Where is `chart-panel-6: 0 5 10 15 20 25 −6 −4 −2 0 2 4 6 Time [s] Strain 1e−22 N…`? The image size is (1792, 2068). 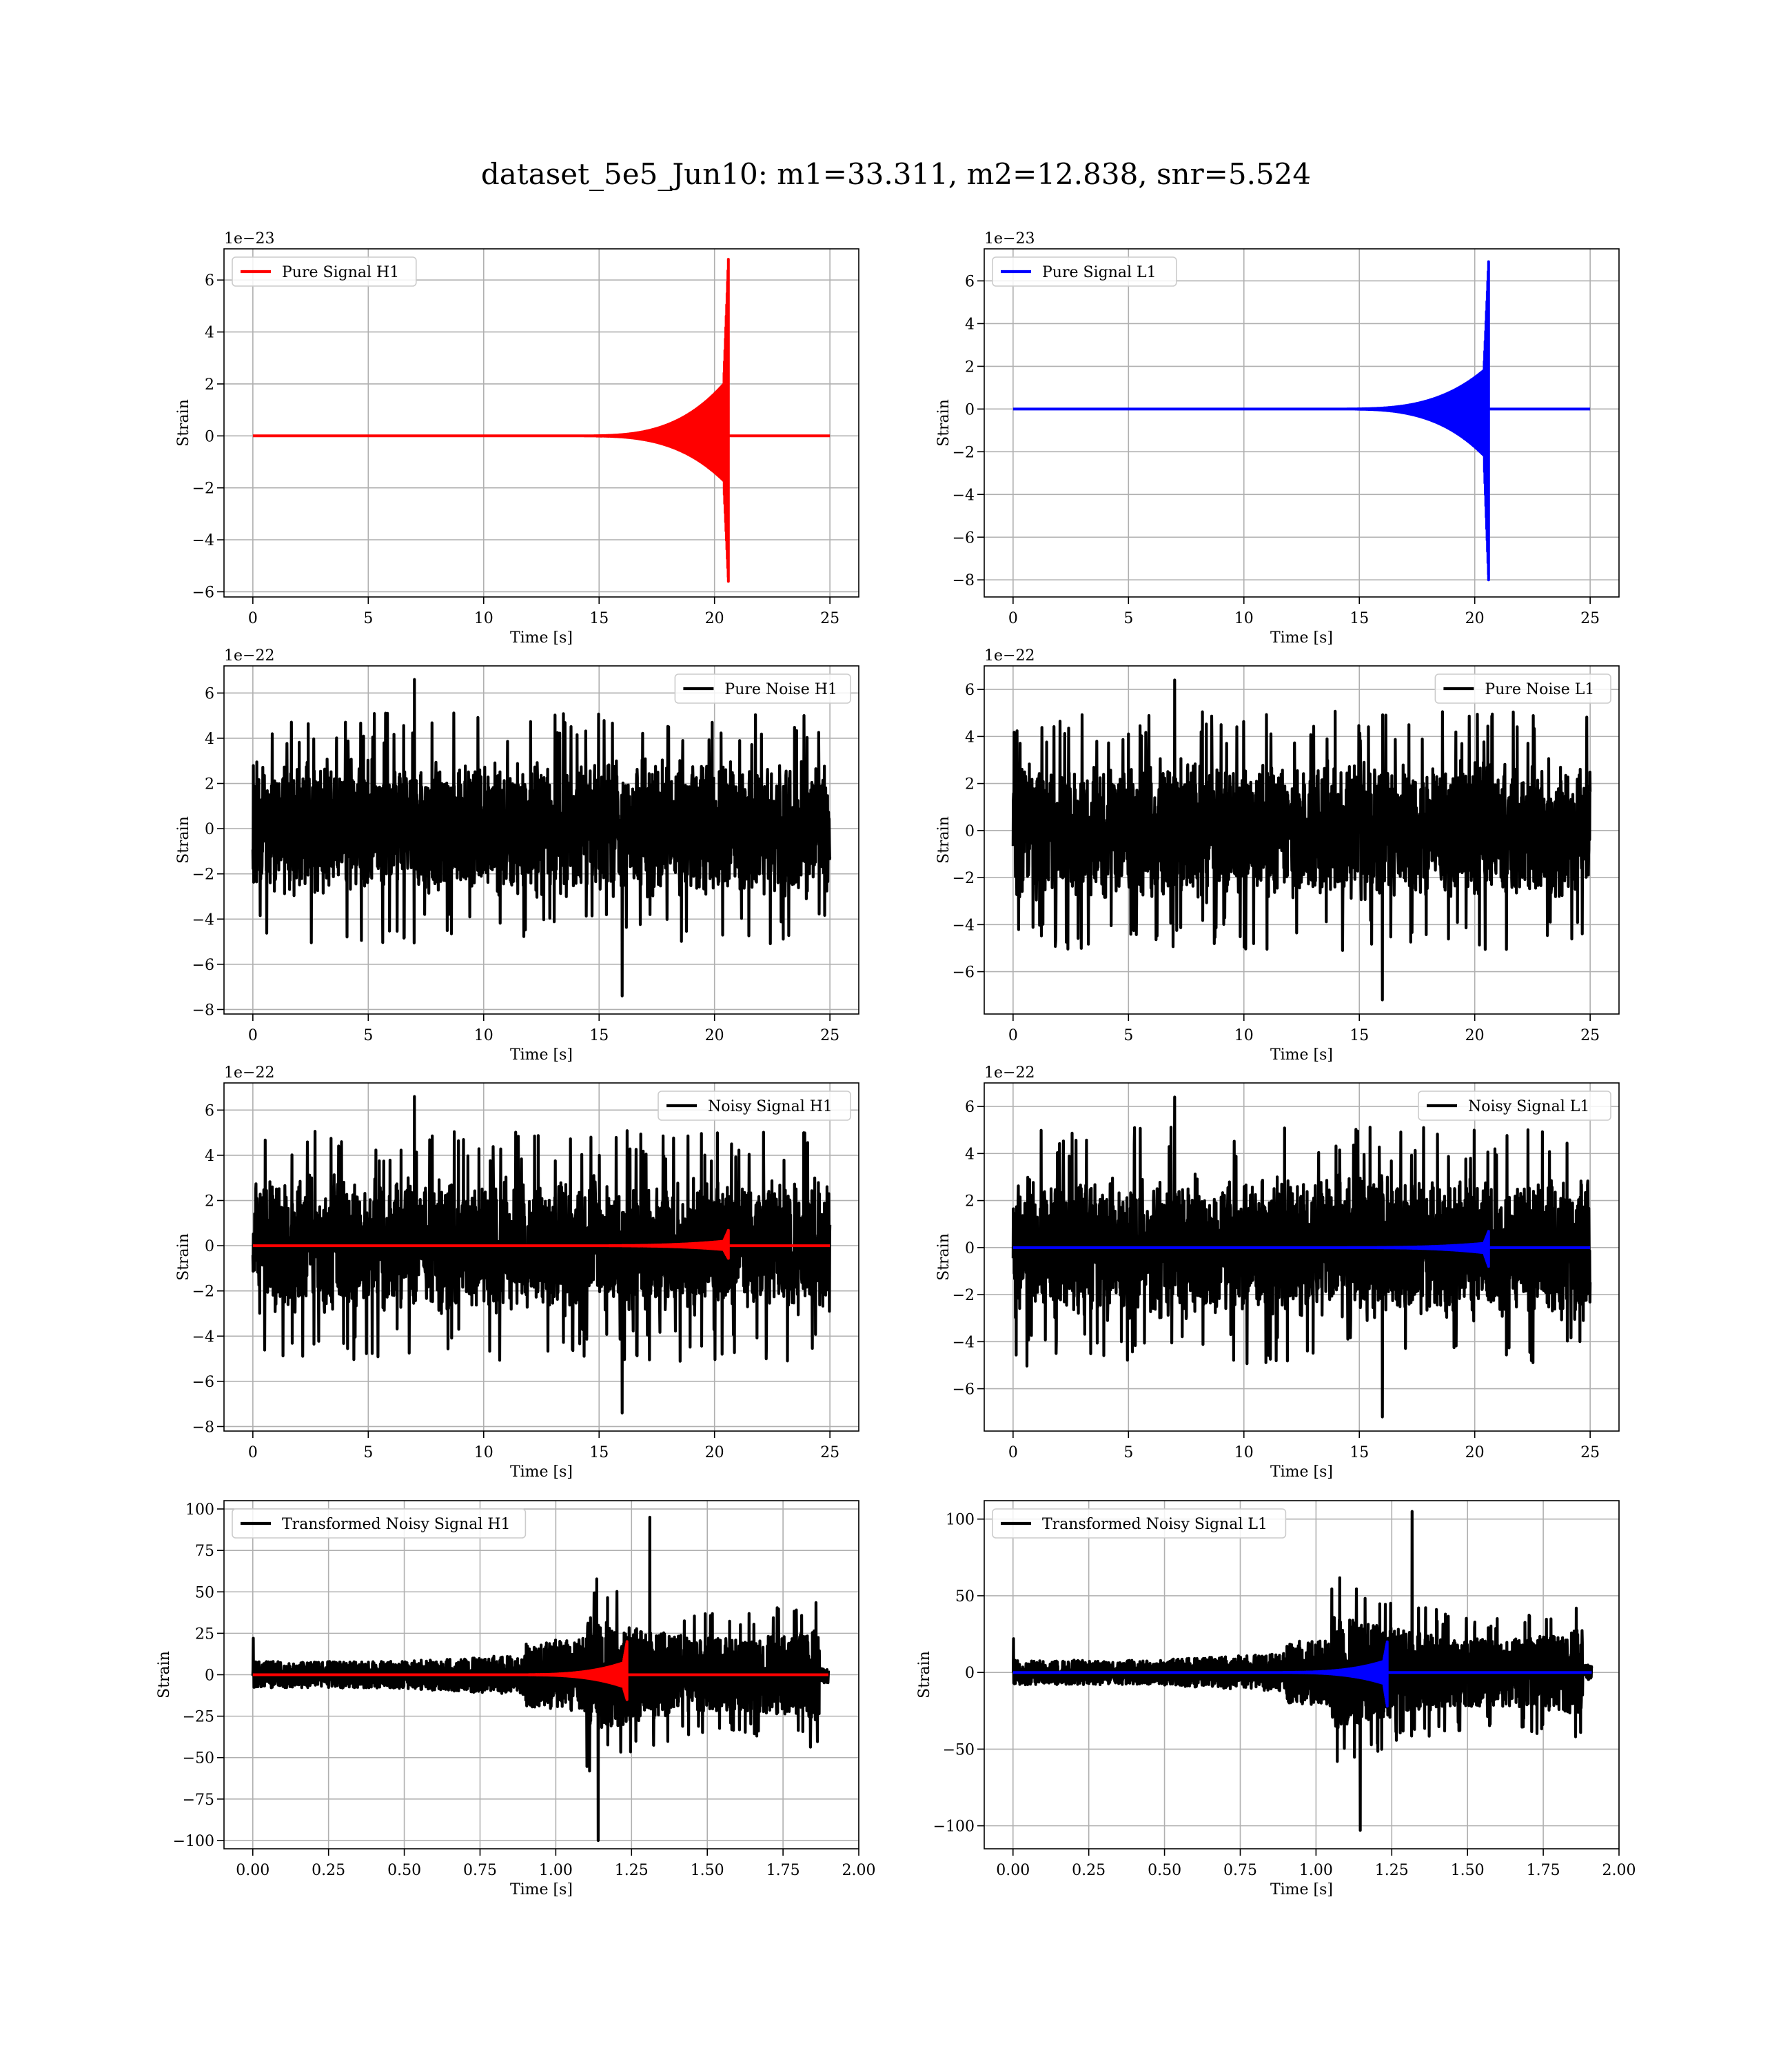
chart-panel-6: 0 5 10 15 20 25 −6 −4 −2 0 2 4 6 Time [s] Strain 1e−22 N… is located at coordinates (1277, 1272).